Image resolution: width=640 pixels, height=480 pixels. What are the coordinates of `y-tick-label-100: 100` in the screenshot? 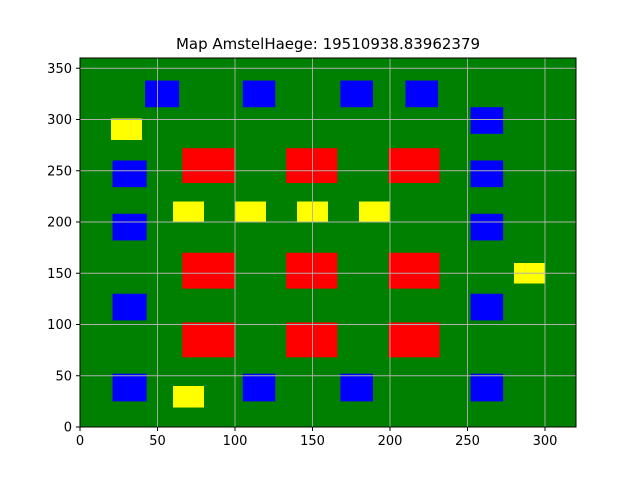 It's located at (59, 325).